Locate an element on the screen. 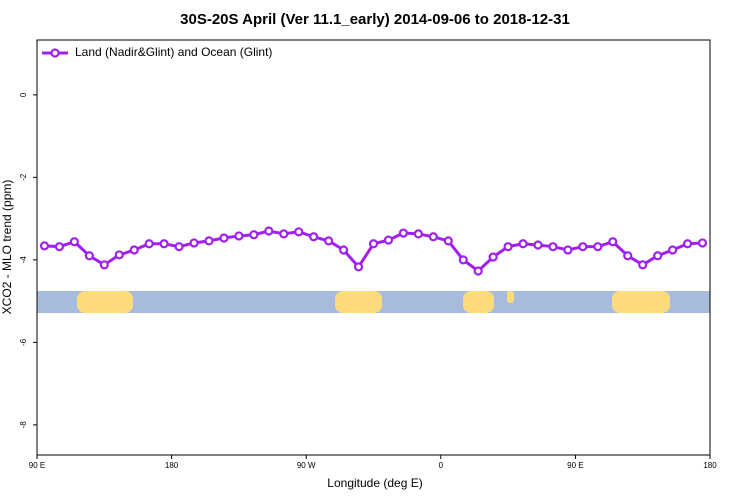  x-tick-label: 90 W is located at coordinates (306, 465).